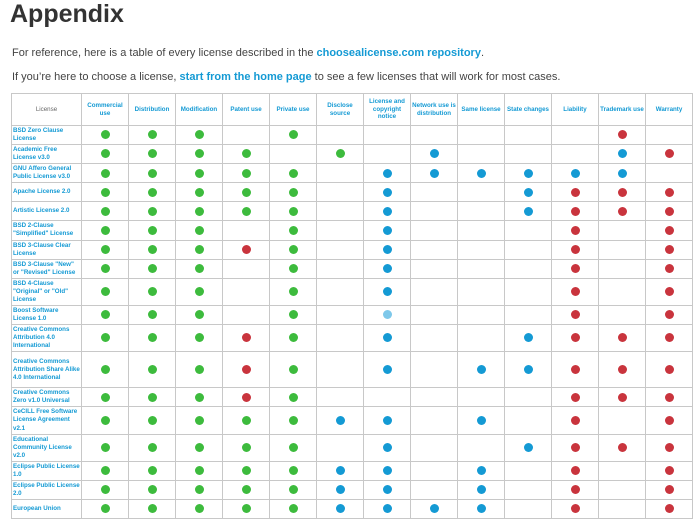 The width and height of the screenshot is (700, 519). What do you see at coordinates (46, 135) in the screenshot?
I see `license-name-link: BSD Zero Clause License` at bounding box center [46, 135].